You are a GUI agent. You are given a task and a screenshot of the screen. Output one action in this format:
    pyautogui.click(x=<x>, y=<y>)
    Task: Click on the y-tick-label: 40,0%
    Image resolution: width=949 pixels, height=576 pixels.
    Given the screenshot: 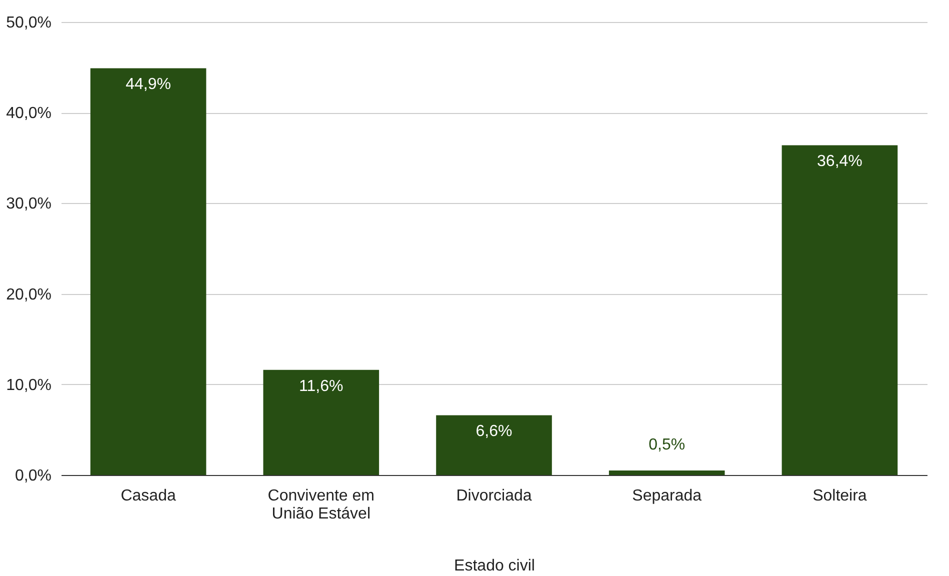 What is the action you would take?
    pyautogui.click(x=29, y=113)
    